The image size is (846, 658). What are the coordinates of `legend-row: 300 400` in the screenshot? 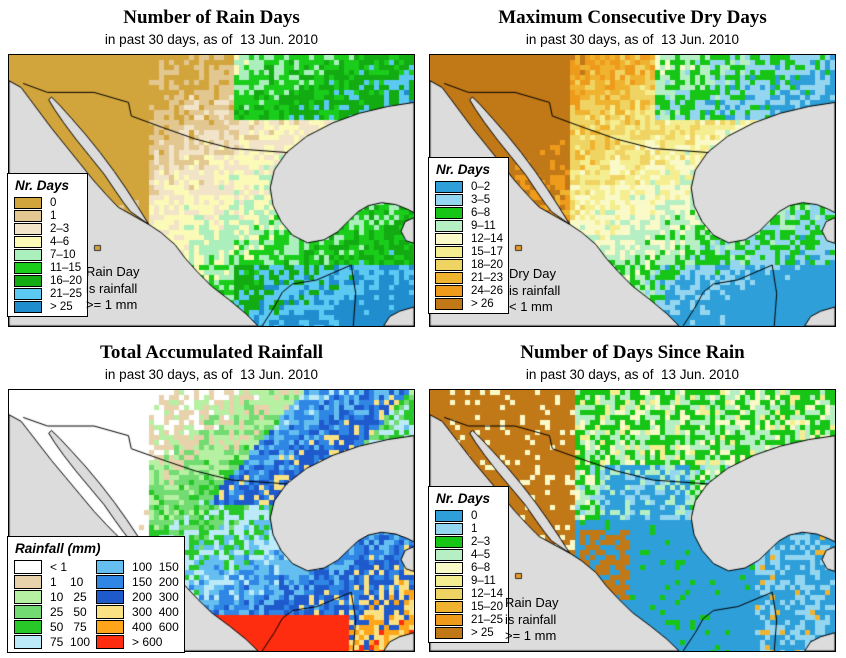 It's located at (137, 611).